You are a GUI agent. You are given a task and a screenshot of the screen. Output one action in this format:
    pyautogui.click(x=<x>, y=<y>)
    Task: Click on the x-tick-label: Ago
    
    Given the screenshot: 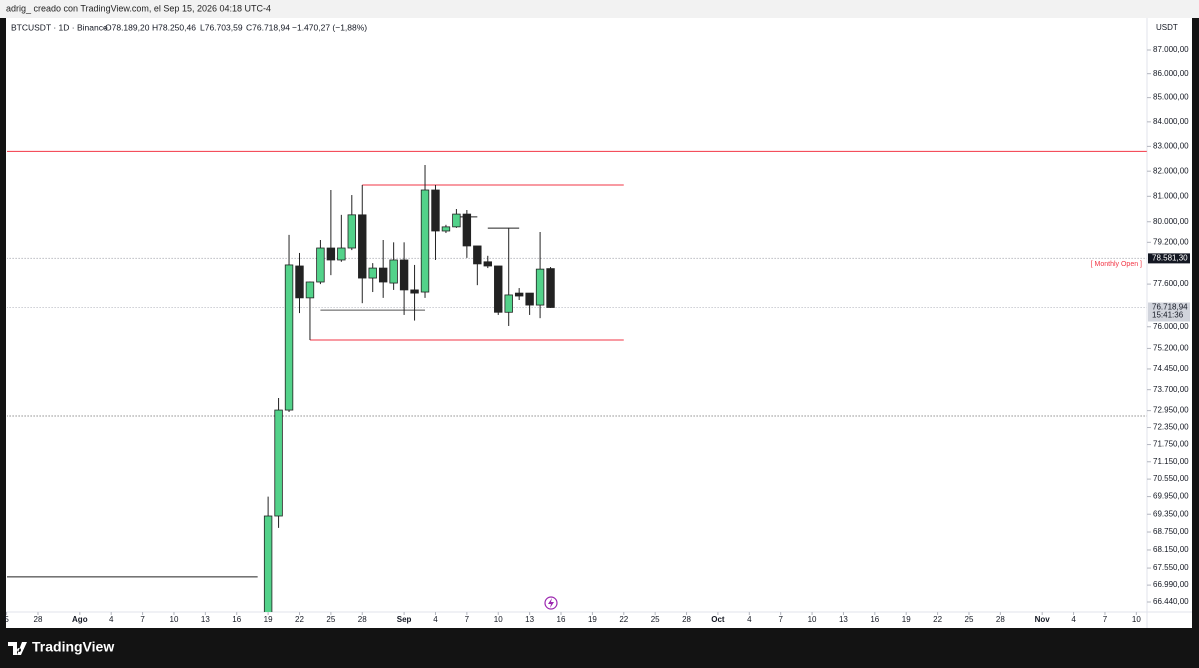 What is the action you would take?
    pyautogui.click(x=80, y=619)
    